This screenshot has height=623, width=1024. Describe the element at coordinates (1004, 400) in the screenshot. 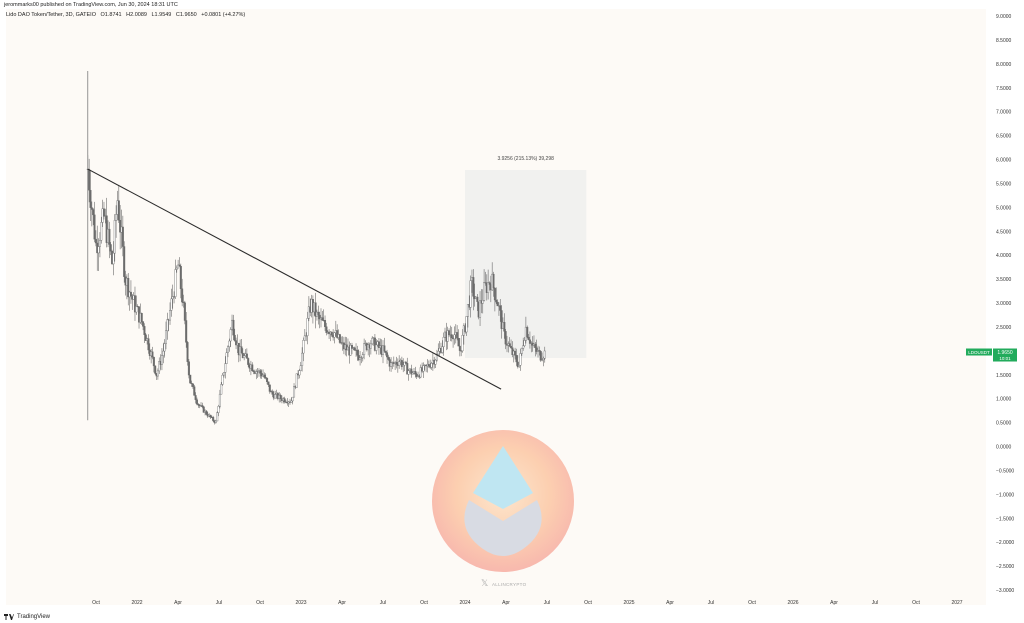

I see `y-tick-label: 1.0000` at that location.